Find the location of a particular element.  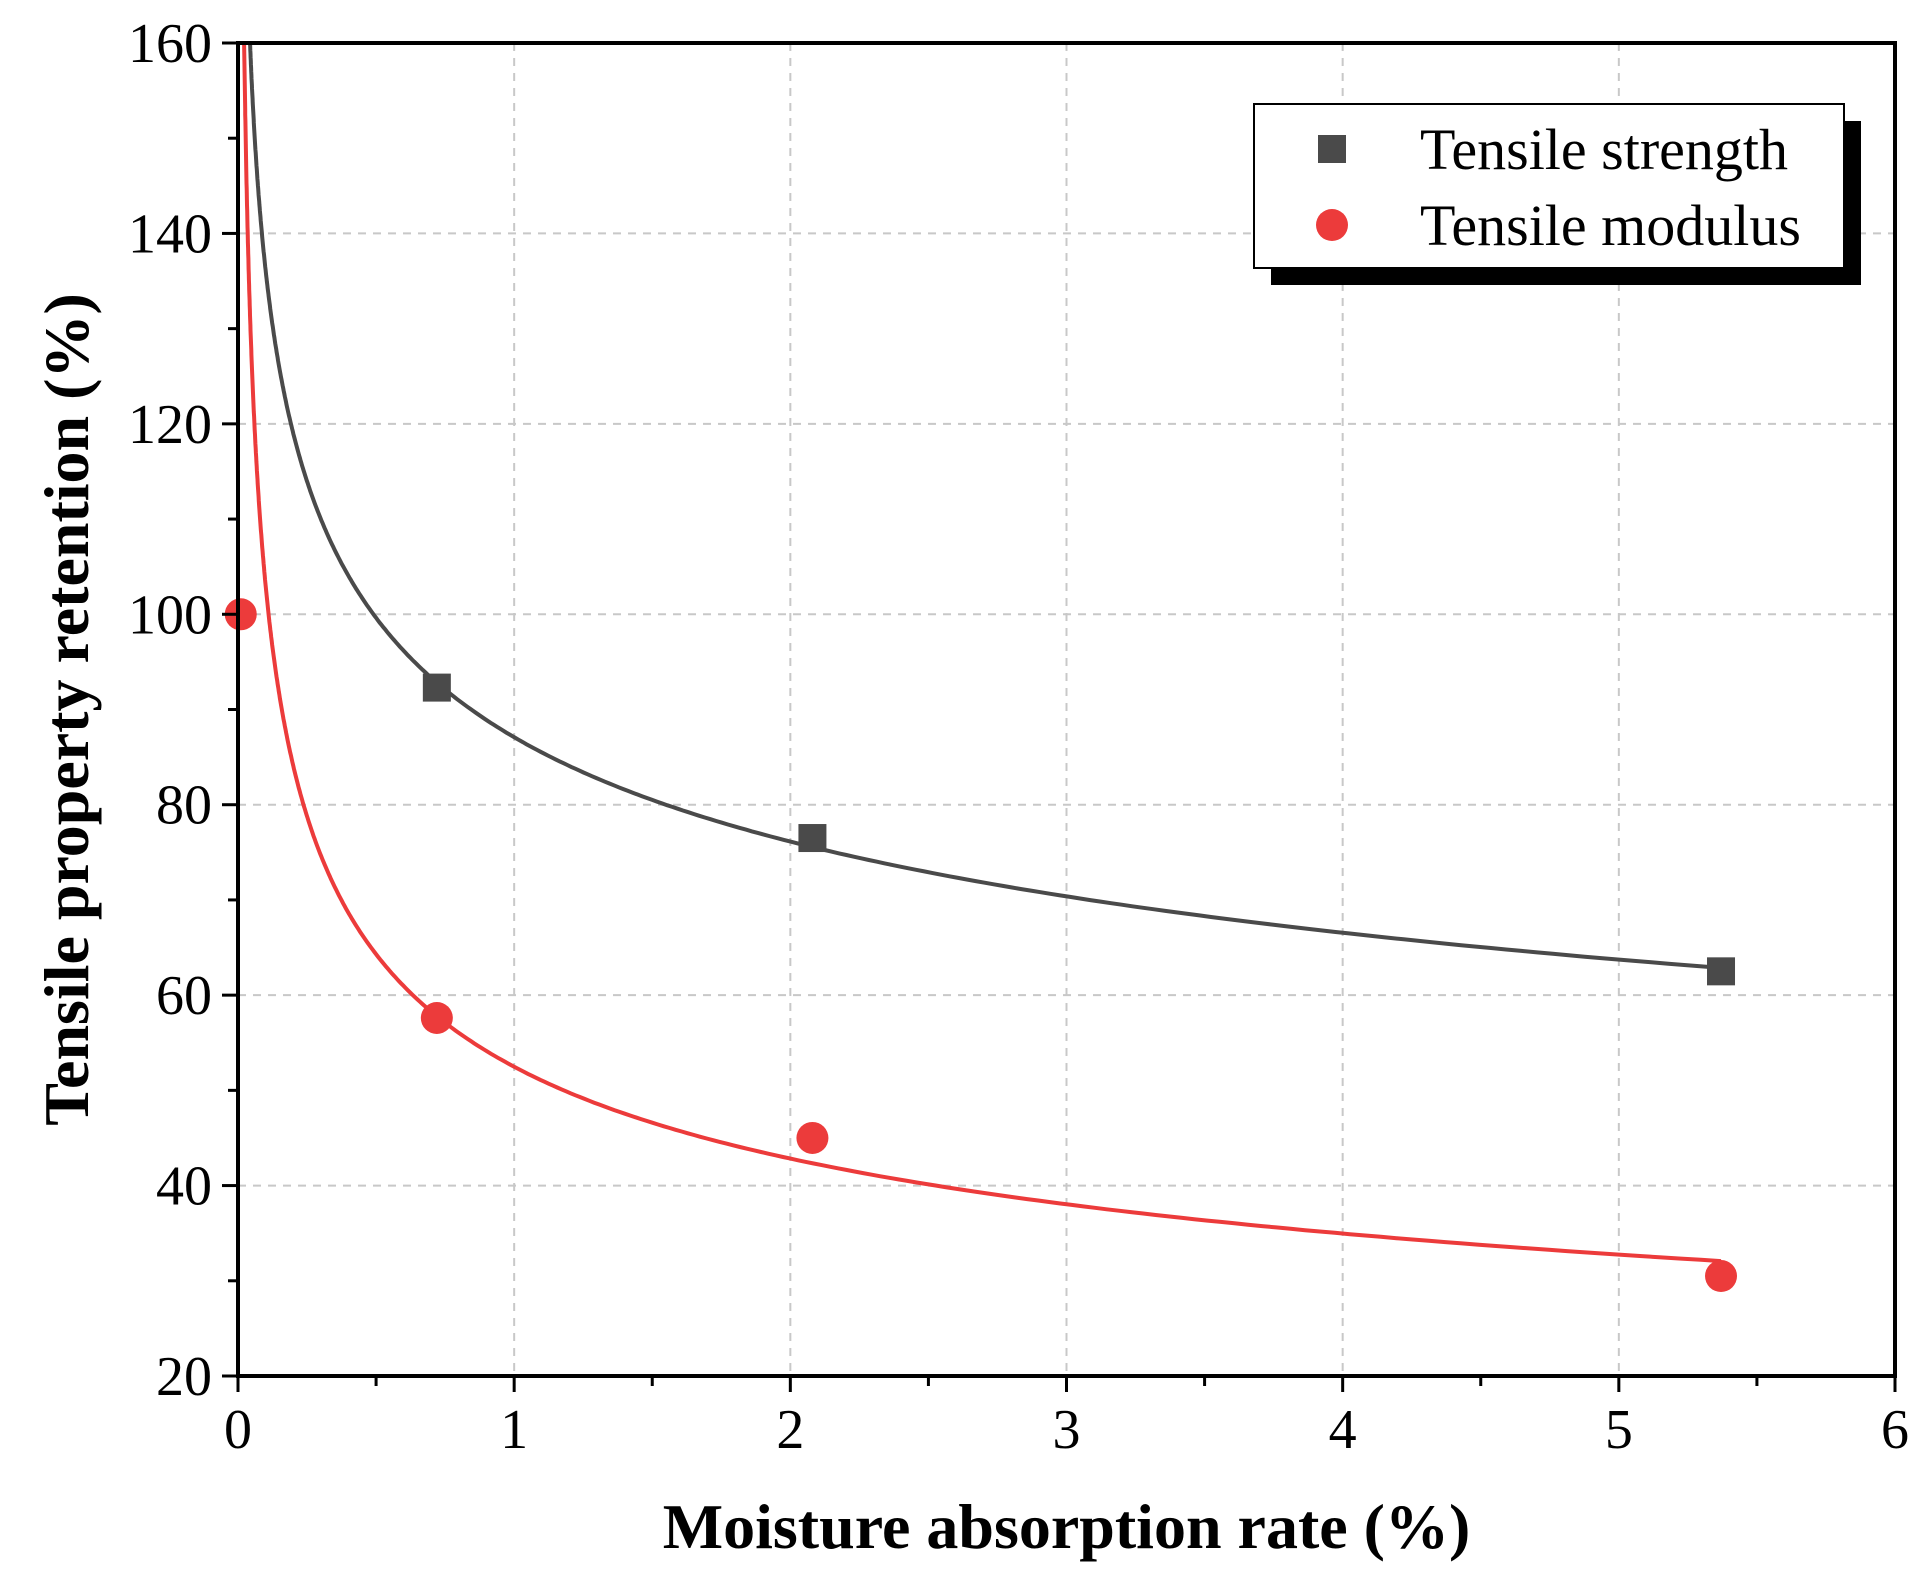

x-tick-label: 4 is located at coordinates (1343, 1430).